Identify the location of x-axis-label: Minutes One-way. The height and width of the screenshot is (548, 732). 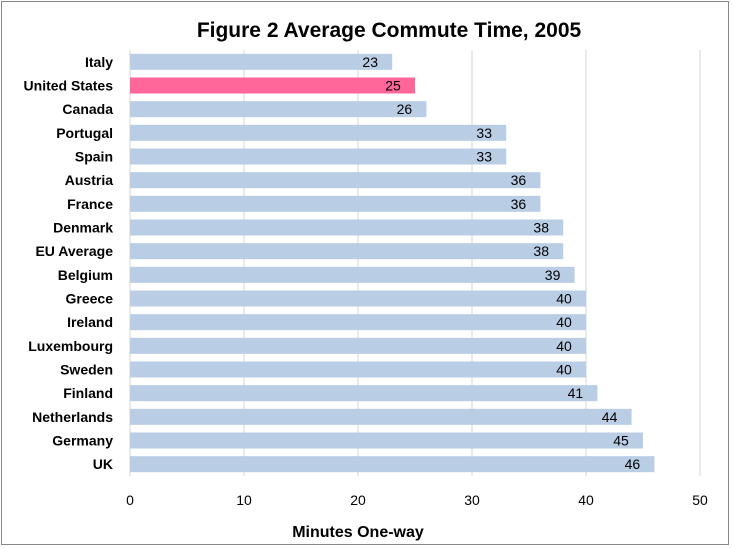
(358, 532).